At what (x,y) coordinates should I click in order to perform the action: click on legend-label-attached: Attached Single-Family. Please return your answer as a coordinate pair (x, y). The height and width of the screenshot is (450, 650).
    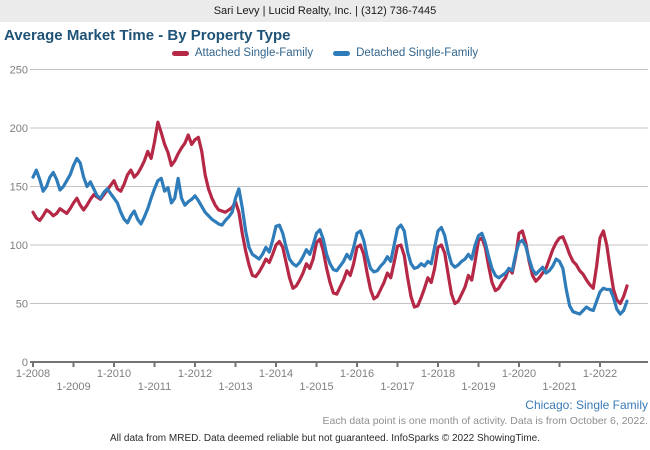
    Looking at the image, I should click on (254, 53).